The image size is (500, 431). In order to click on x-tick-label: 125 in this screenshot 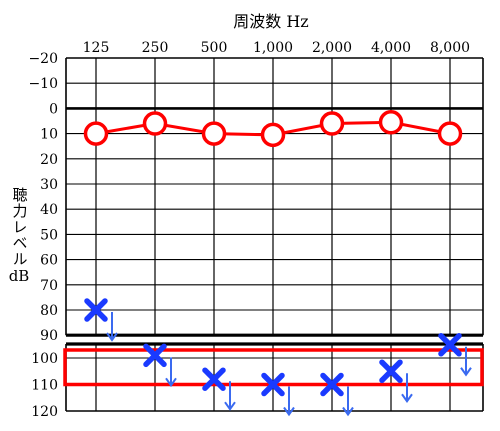, I will do `click(96, 48)`.